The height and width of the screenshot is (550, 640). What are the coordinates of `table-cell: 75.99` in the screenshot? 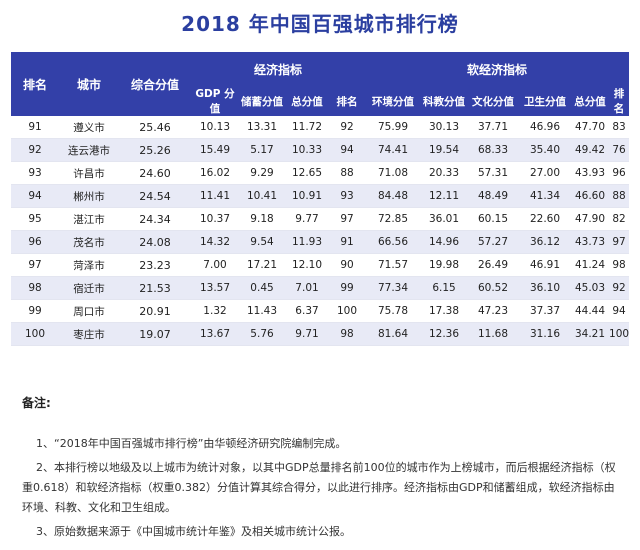 It's located at (393, 127).